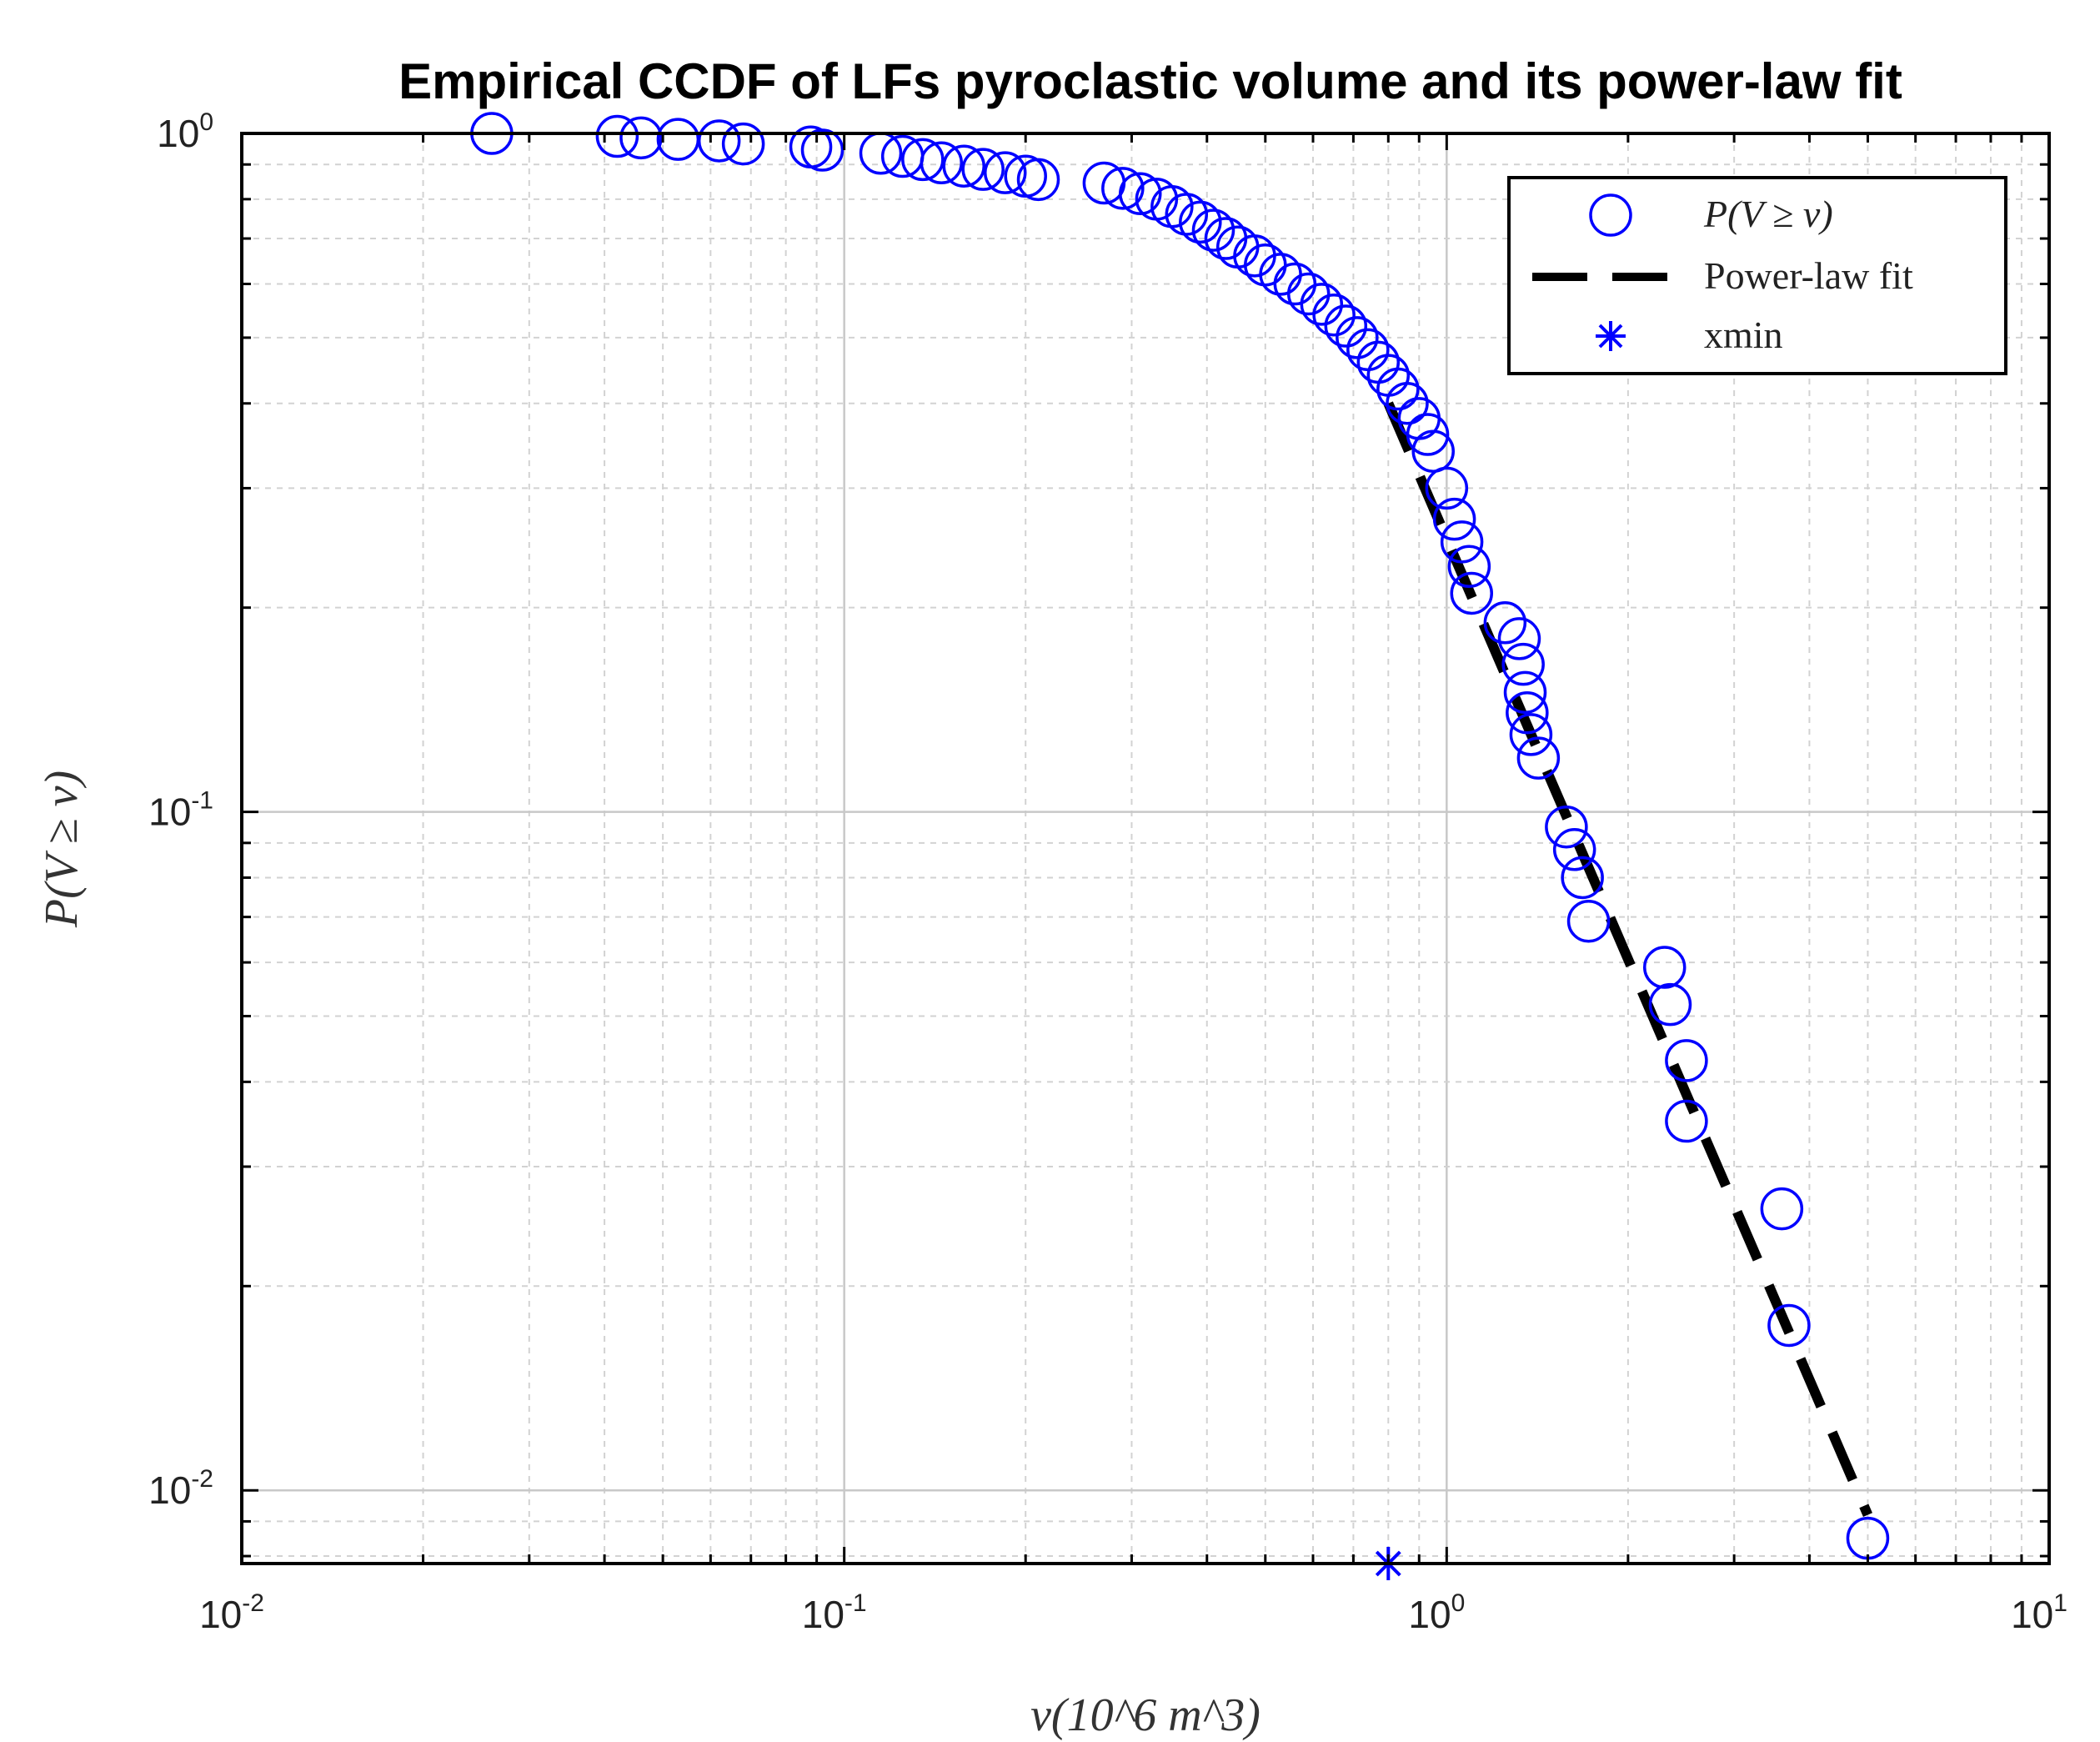 The image size is (2100, 1742). Describe the element at coordinates (1436, 1612) in the screenshot. I see `x-tick-label: 10⁰` at that location.